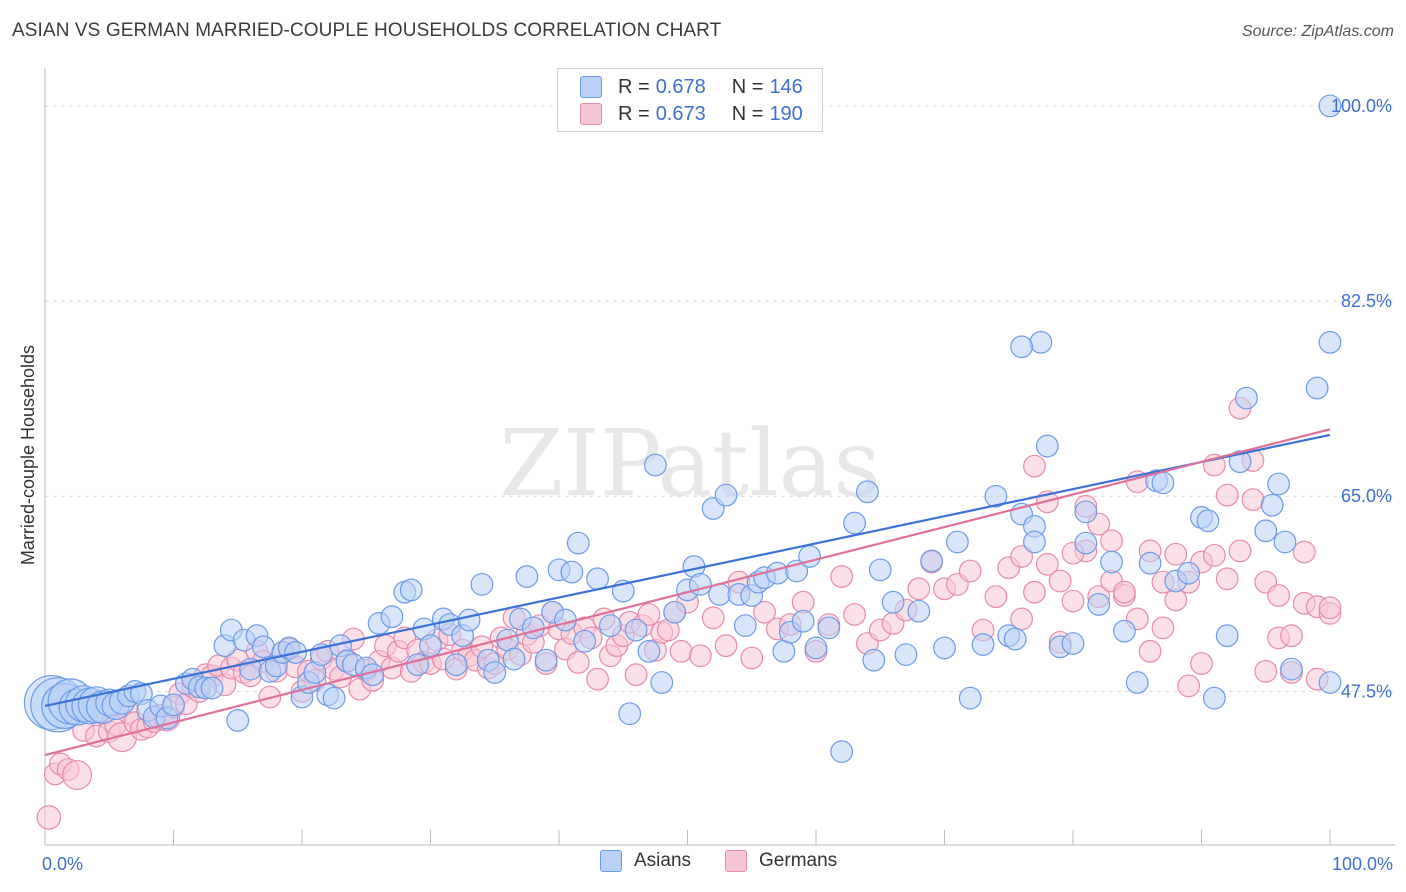 The image size is (1406, 892). I want to click on y-tick-label: 65.0%, so click(1366, 496).